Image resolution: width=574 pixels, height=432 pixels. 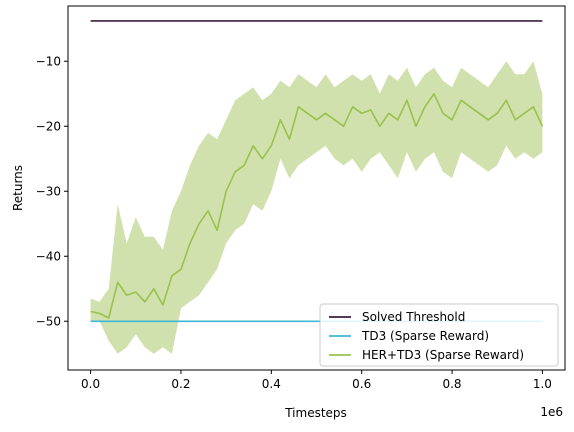 I want to click on x-tick-label: 1.0, so click(x=542, y=384).